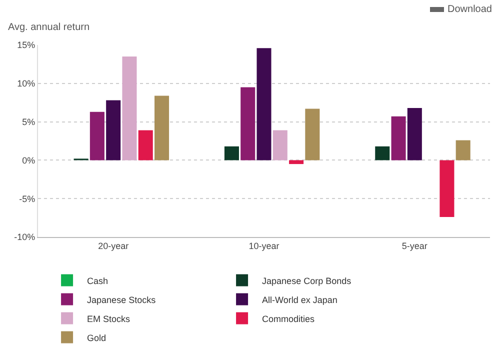  Describe the element at coordinates (29, 160) in the screenshot. I see `y-tick-label: 0%` at that location.